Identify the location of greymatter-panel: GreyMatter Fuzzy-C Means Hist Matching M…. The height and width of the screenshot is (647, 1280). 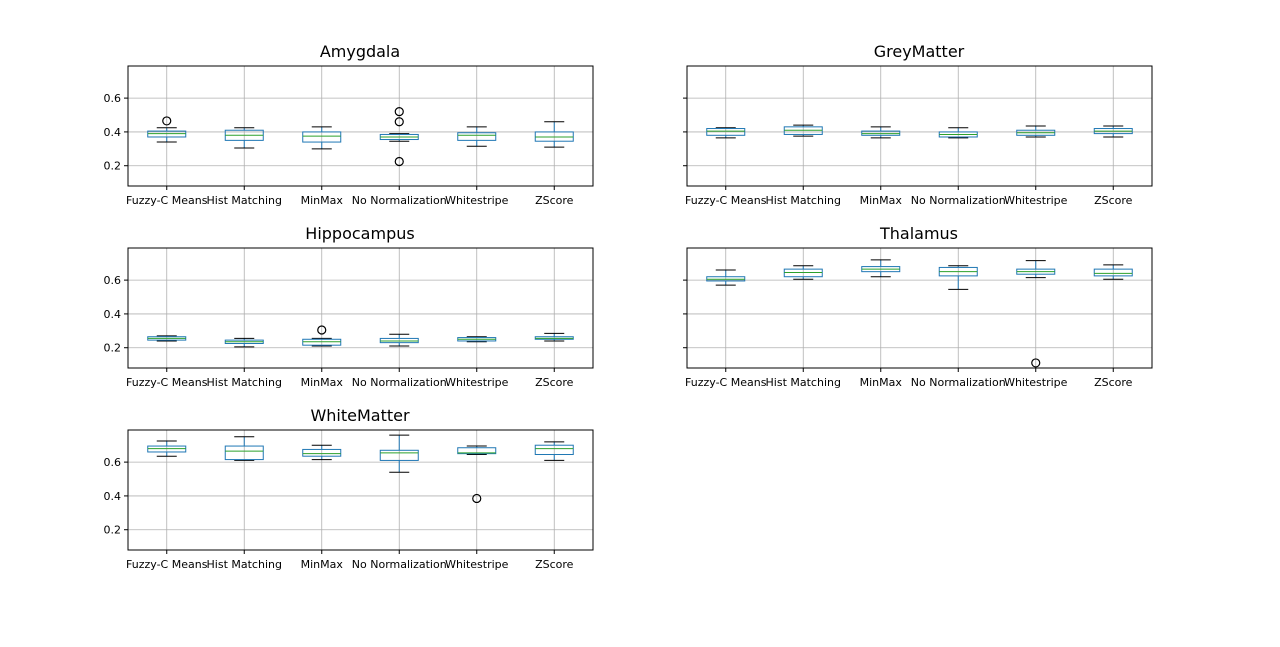
(918, 124).